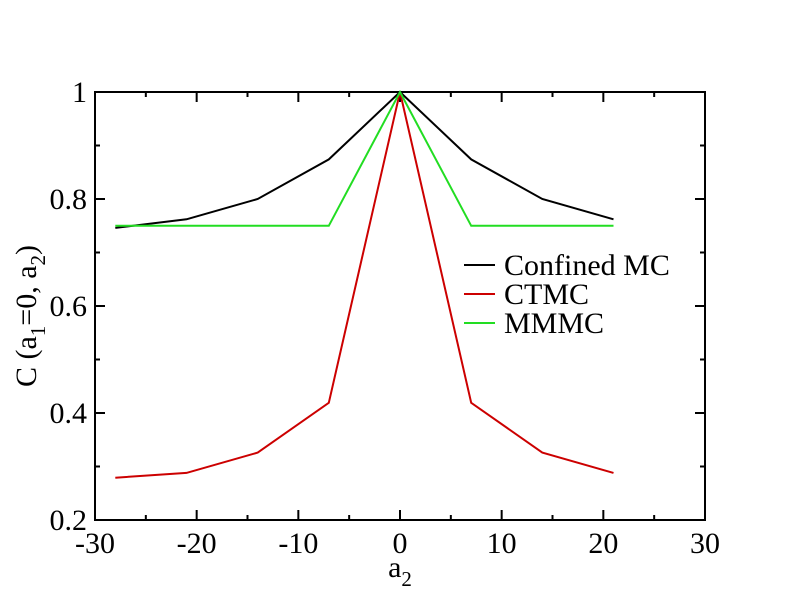  I want to click on legend-label: CTMC, so click(546, 294).